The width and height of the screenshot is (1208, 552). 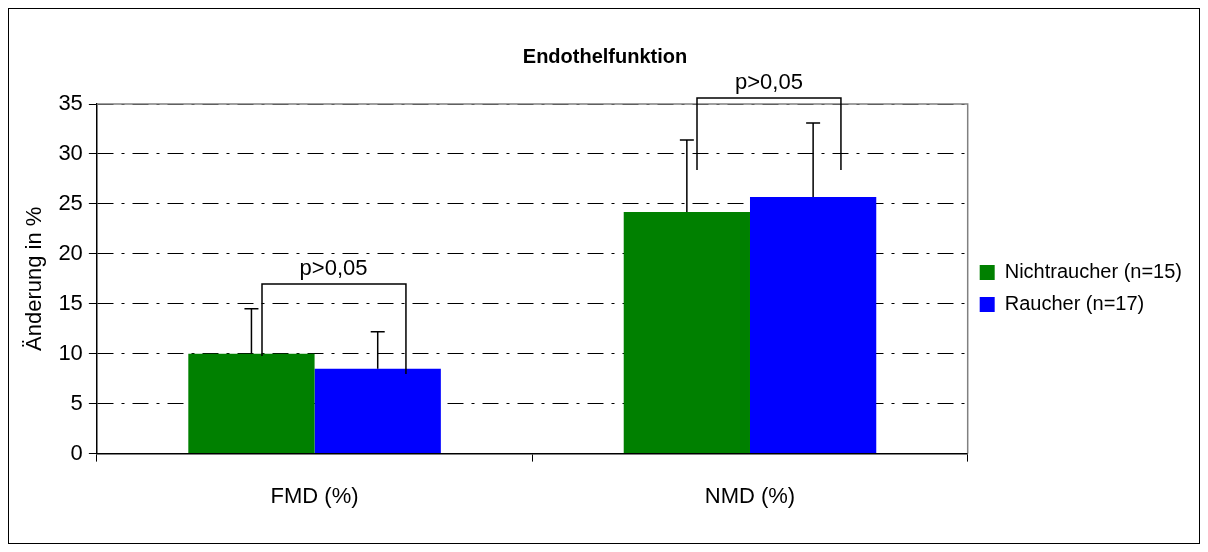 I want to click on x-tick-label: NMD (%), so click(x=750, y=495).